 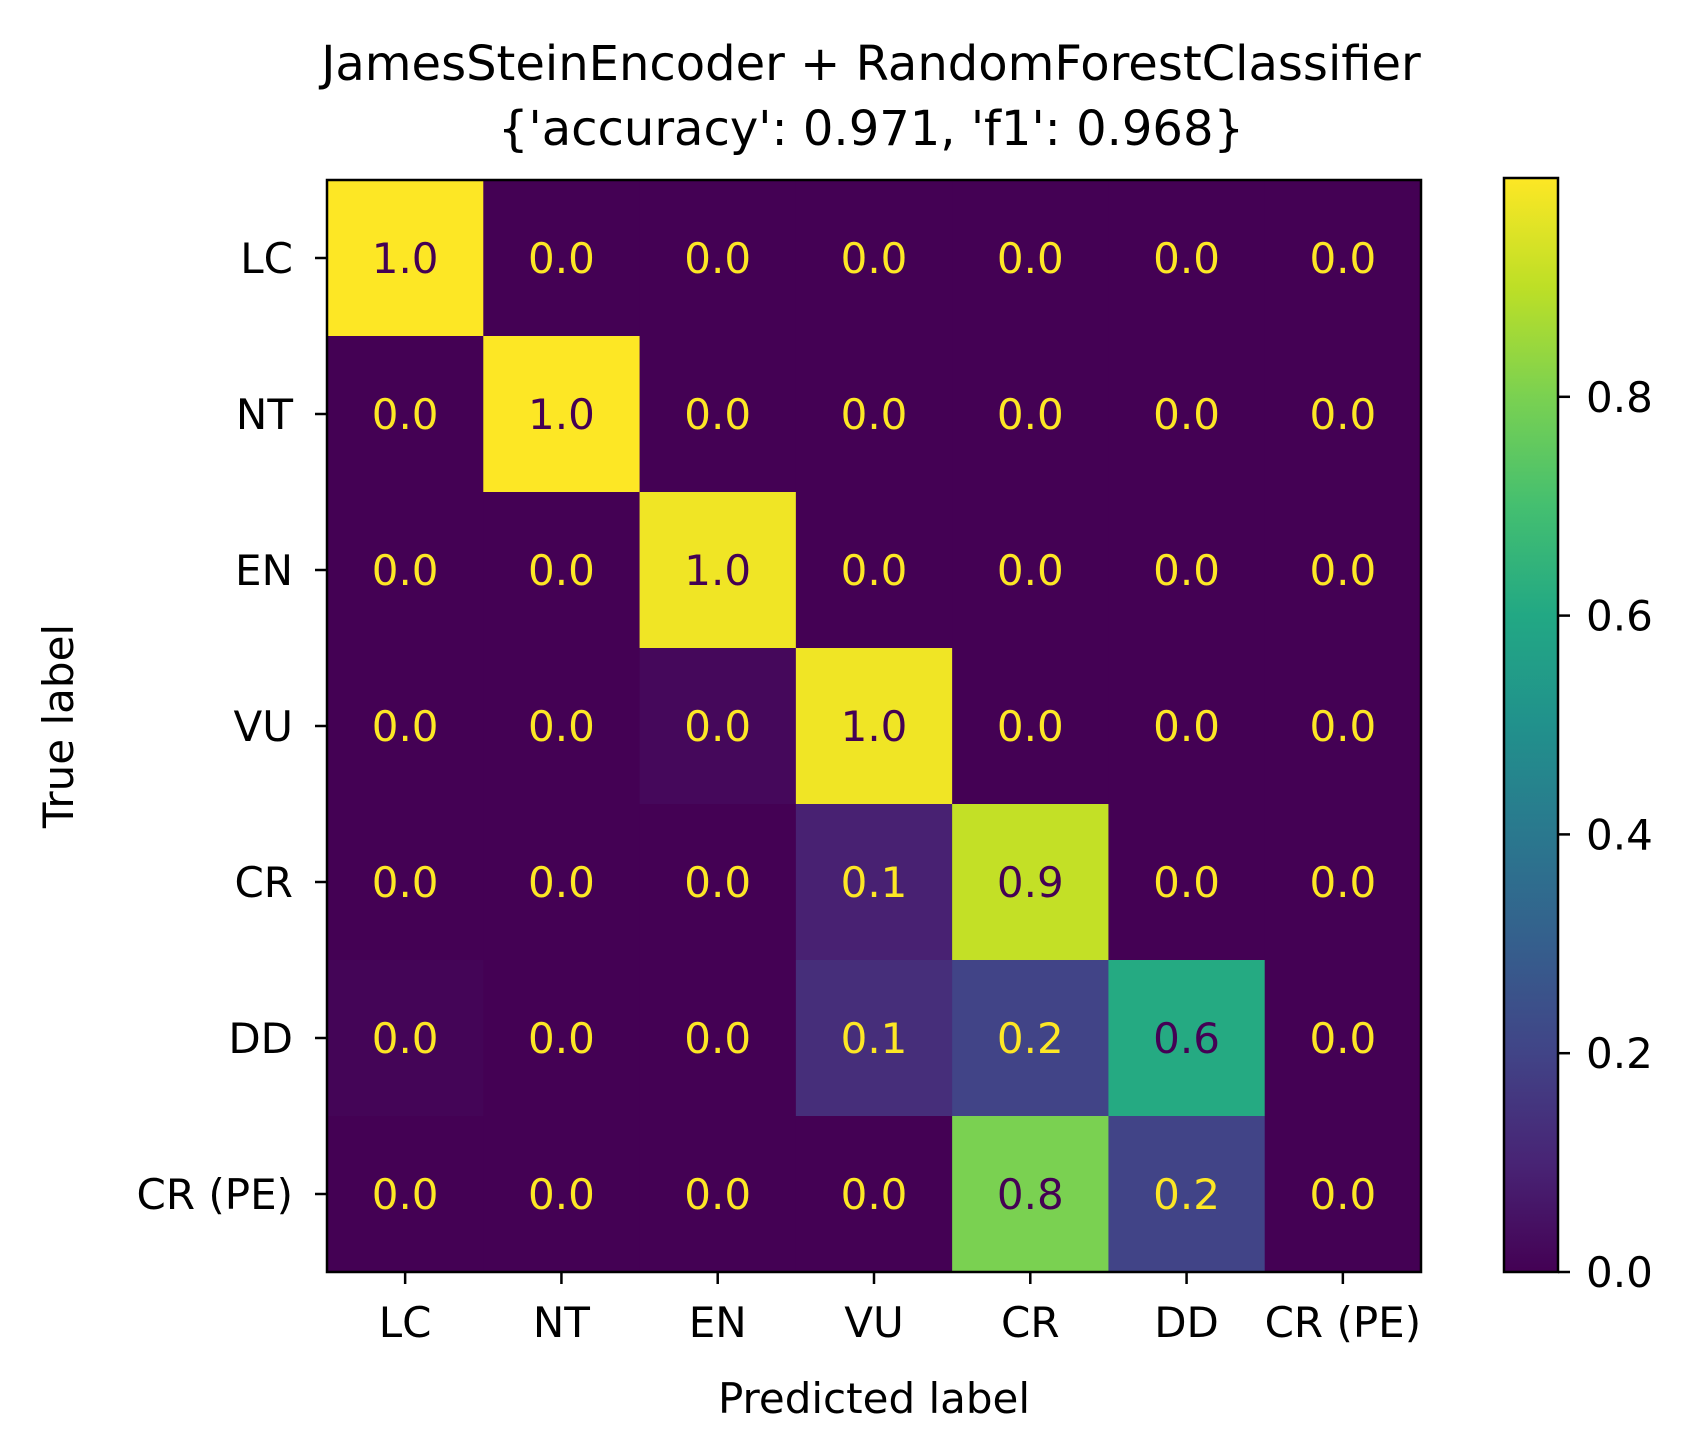 What do you see at coordinates (1031, 258) in the screenshot?
I see `heatmap-cell-r0-c4` at bounding box center [1031, 258].